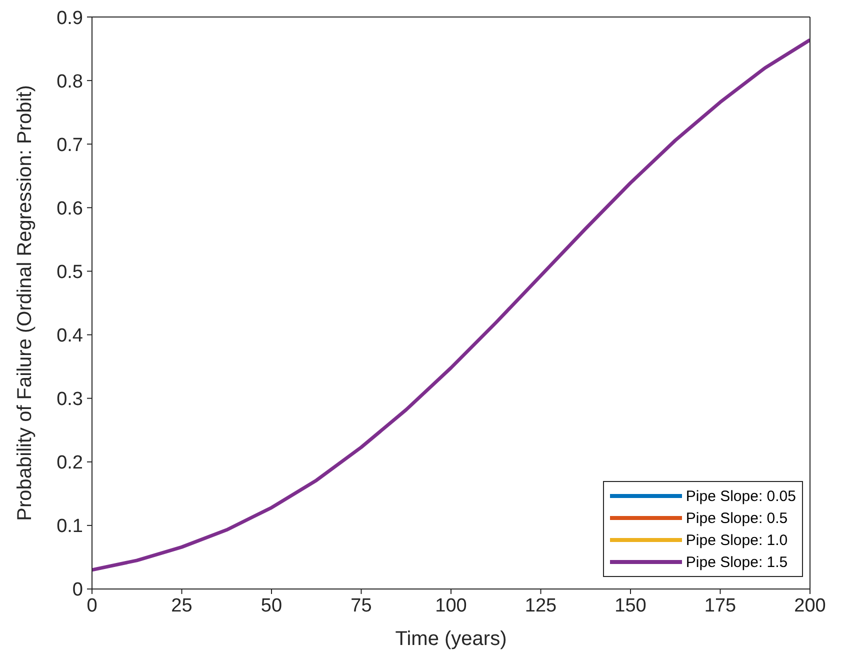 The image size is (841, 667). What do you see at coordinates (361, 605) in the screenshot?
I see `x-tick-label: 75` at bounding box center [361, 605].